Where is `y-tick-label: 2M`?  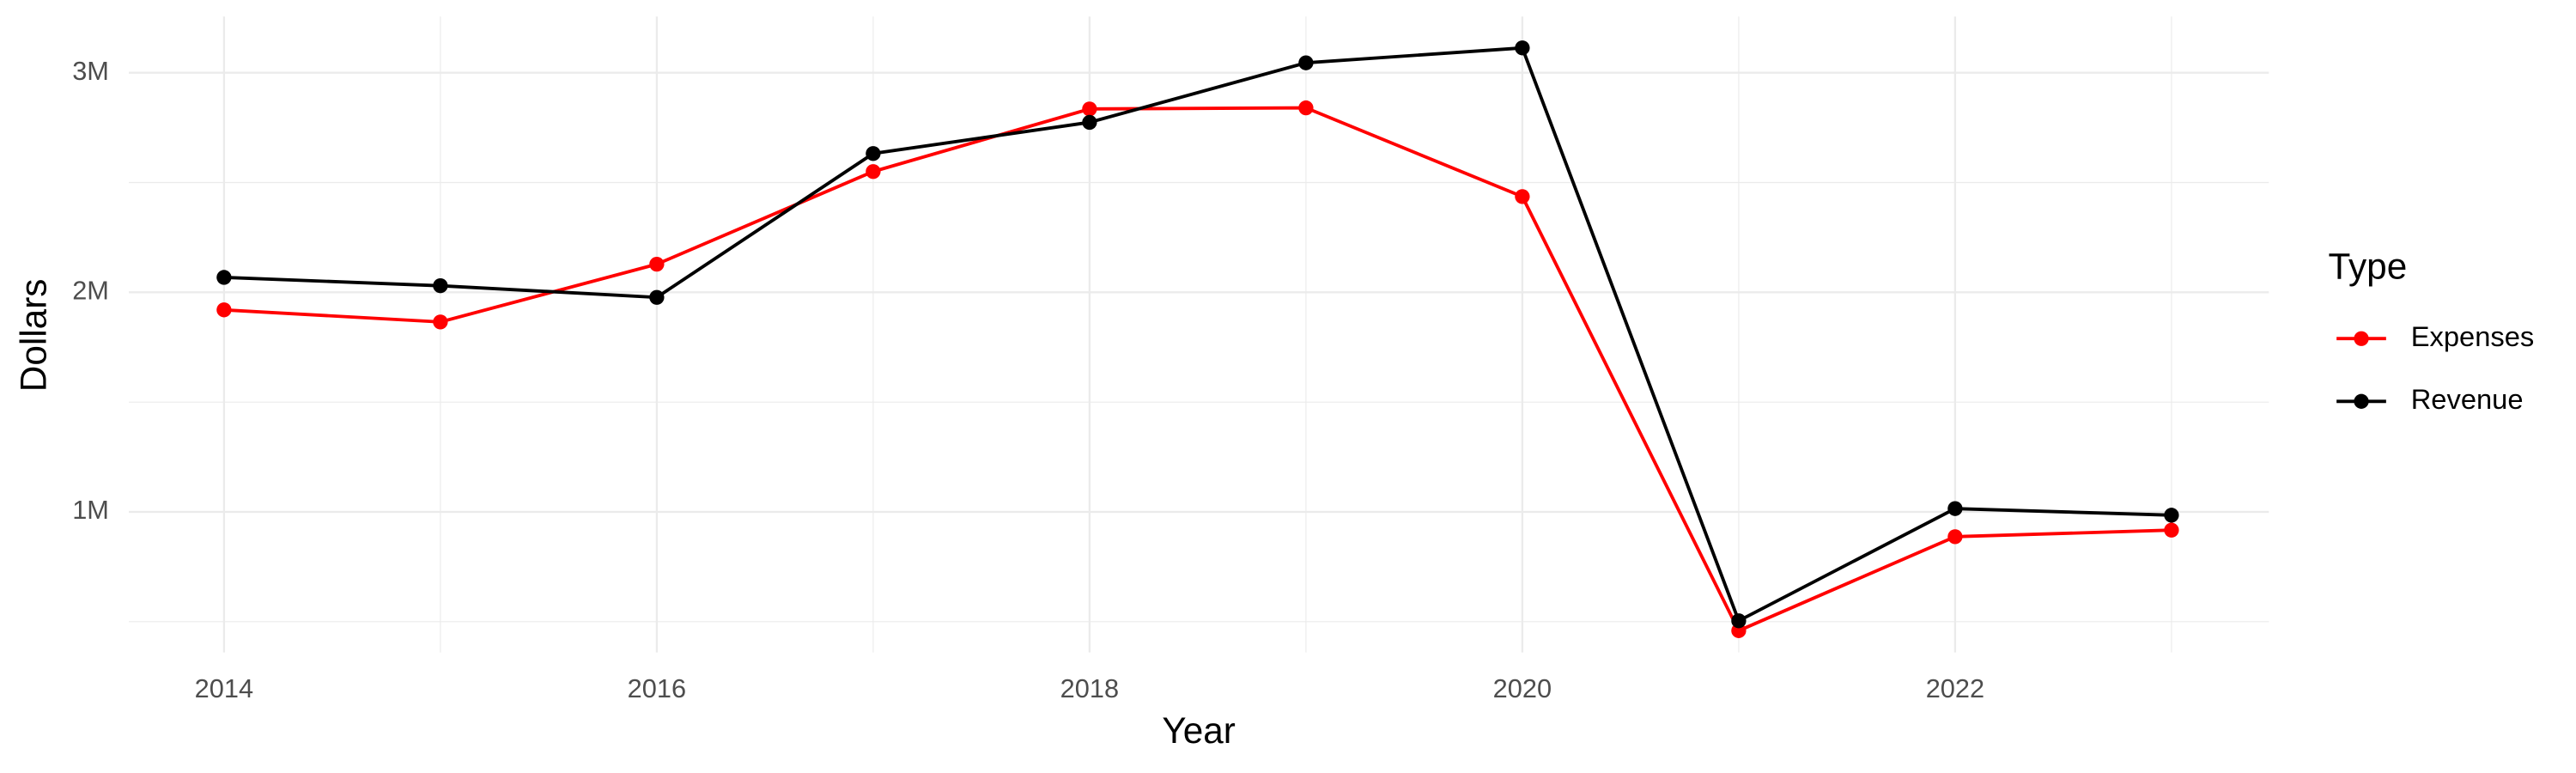
y-tick-label: 2M is located at coordinates (90, 290).